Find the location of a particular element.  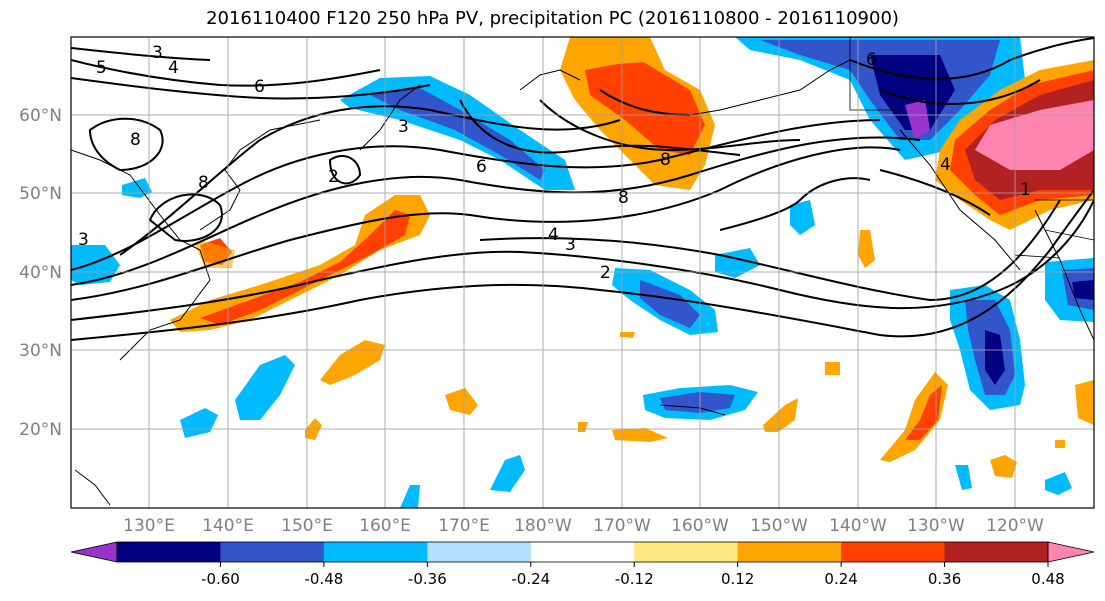

lon-label: 170°E is located at coordinates (464, 526).